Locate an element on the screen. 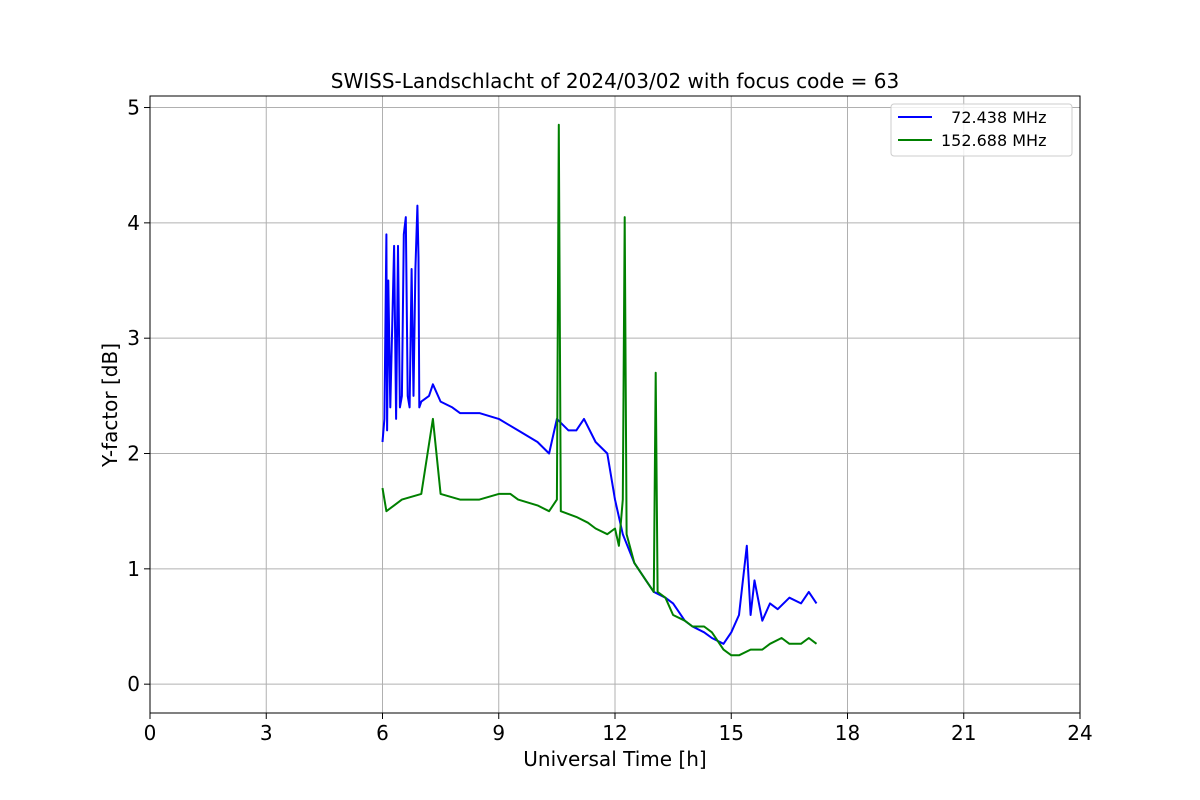 The width and height of the screenshot is (1200, 800). x-tick-label: 12 is located at coordinates (614, 733).